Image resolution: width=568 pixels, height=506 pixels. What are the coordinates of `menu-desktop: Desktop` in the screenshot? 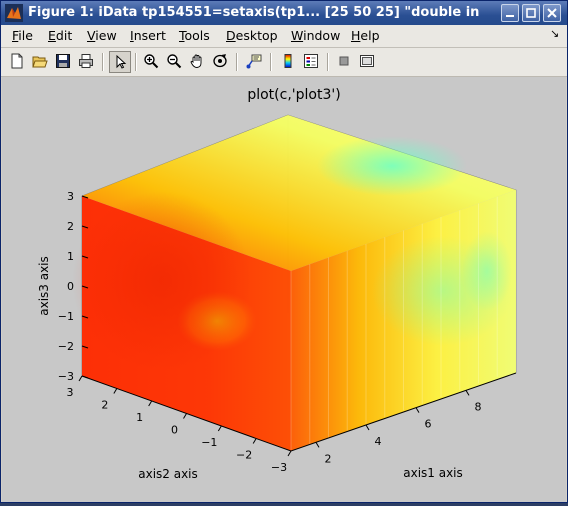 It's located at (252, 35).